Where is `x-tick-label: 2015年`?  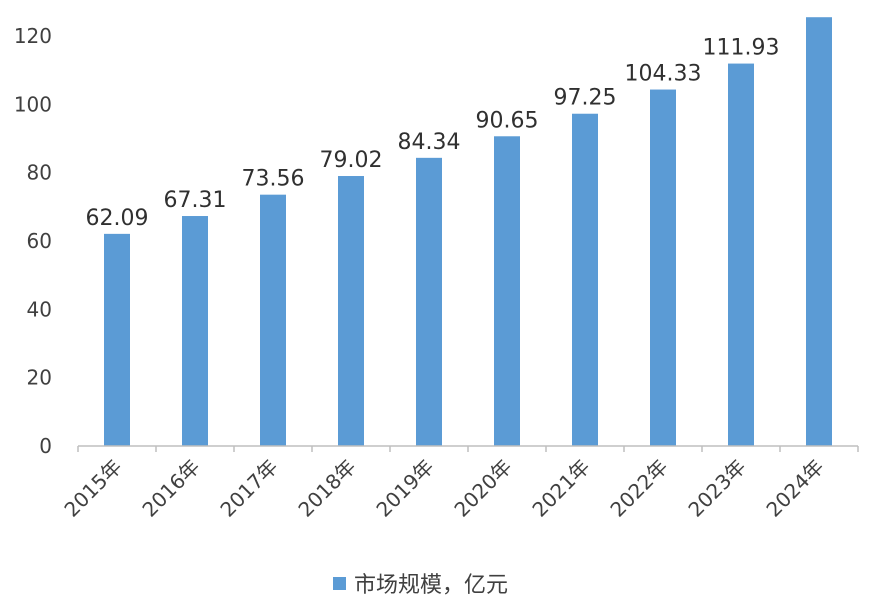 x-tick-label: 2015年 is located at coordinates (92, 488).